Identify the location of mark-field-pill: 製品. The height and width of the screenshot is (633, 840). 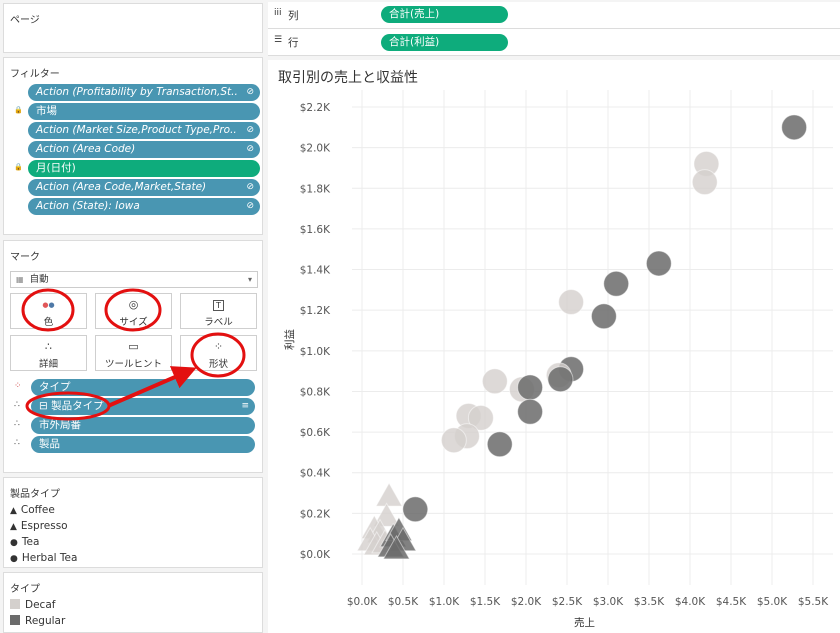
(143, 444).